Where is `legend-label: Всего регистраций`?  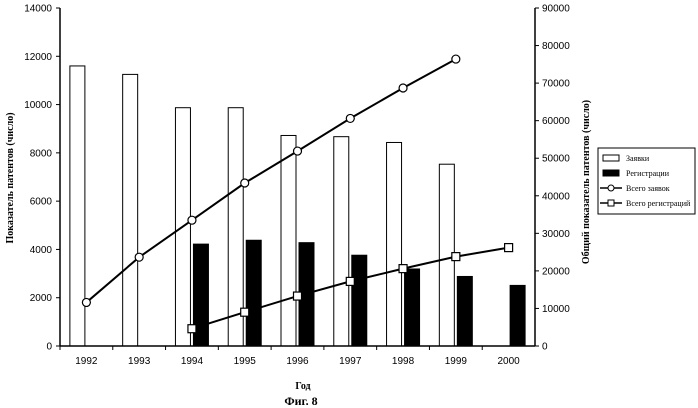 legend-label: Всего регистраций is located at coordinates (658, 203).